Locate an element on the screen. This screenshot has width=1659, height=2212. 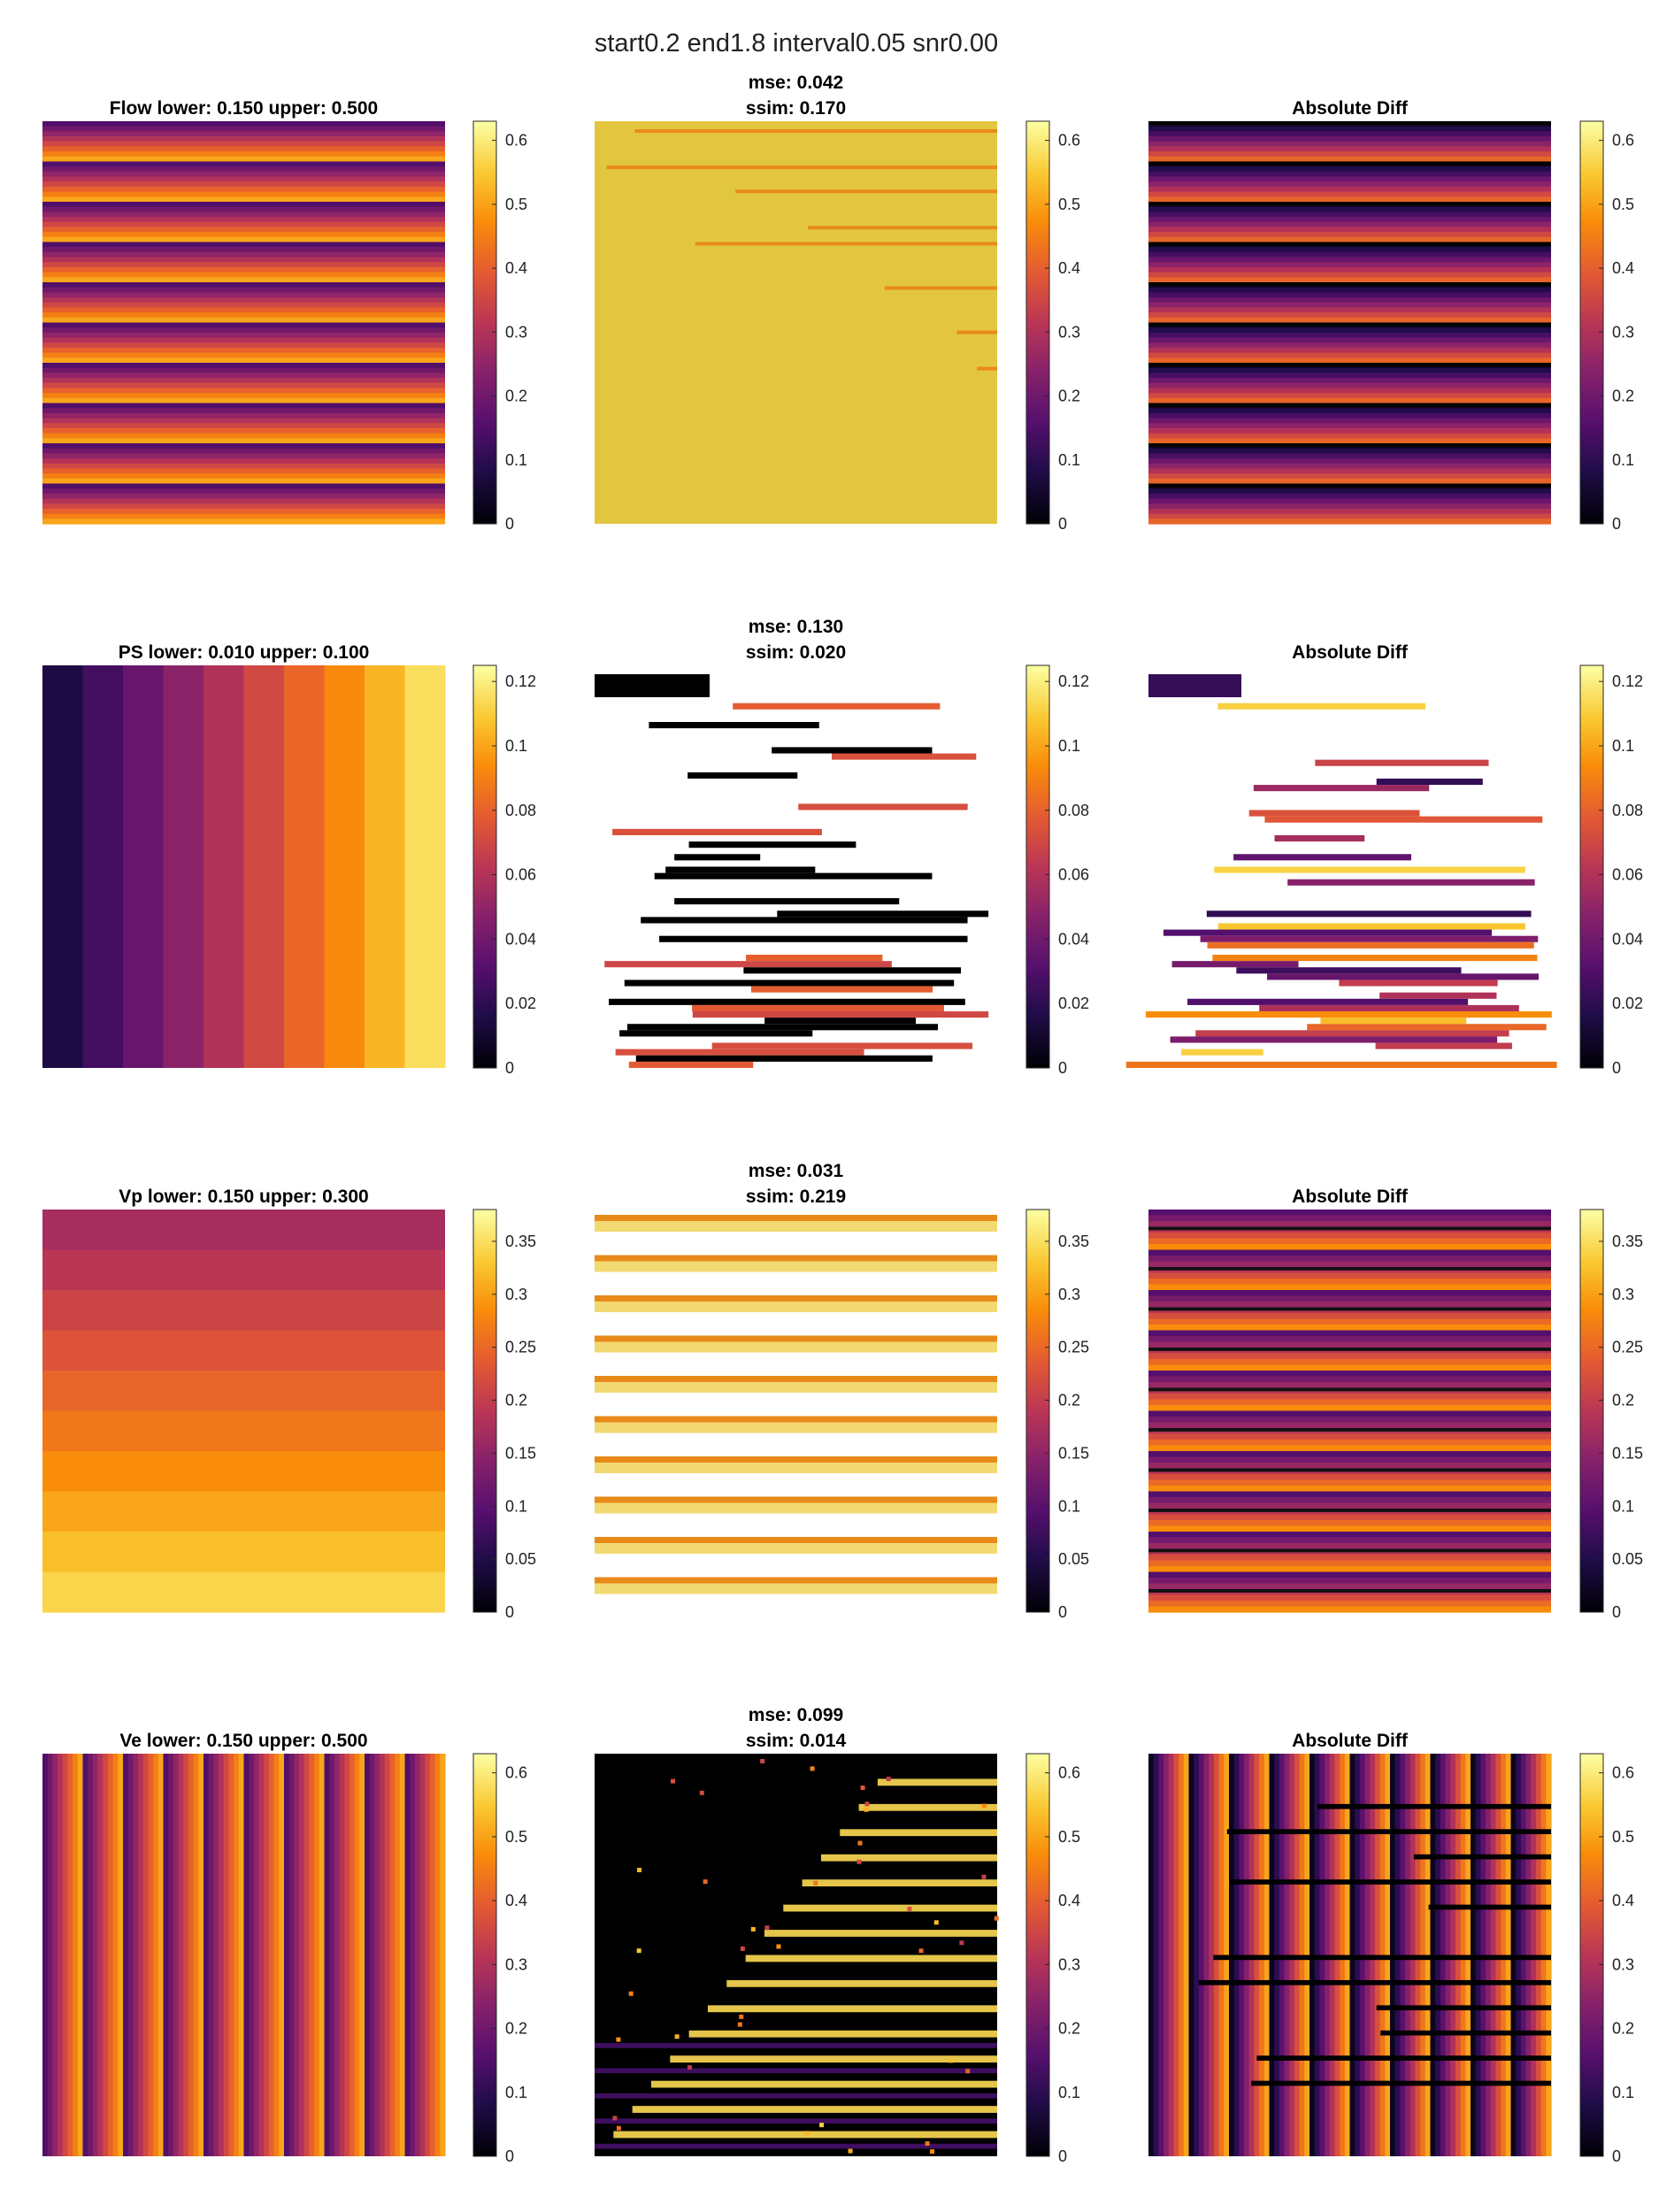
panel-title: Absolute Diff is located at coordinates (1351, 653).